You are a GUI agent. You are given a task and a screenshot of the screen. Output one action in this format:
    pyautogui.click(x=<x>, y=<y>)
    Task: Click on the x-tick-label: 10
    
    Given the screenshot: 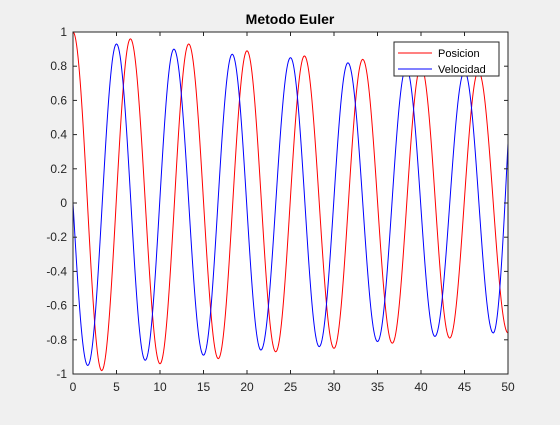 What is the action you would take?
    pyautogui.click(x=160, y=387)
    